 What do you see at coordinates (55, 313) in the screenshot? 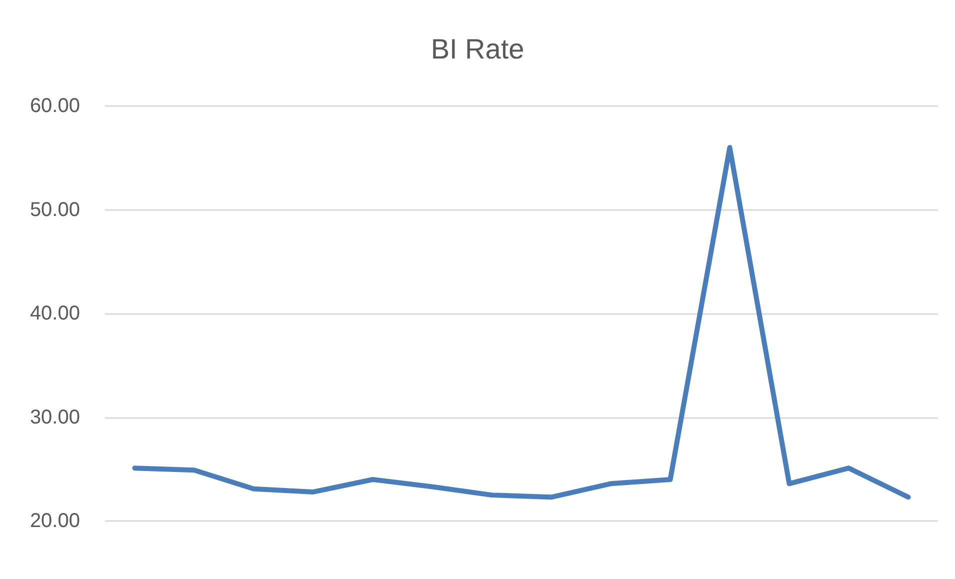
I see `y-tick-label: 40.00` at bounding box center [55, 313].